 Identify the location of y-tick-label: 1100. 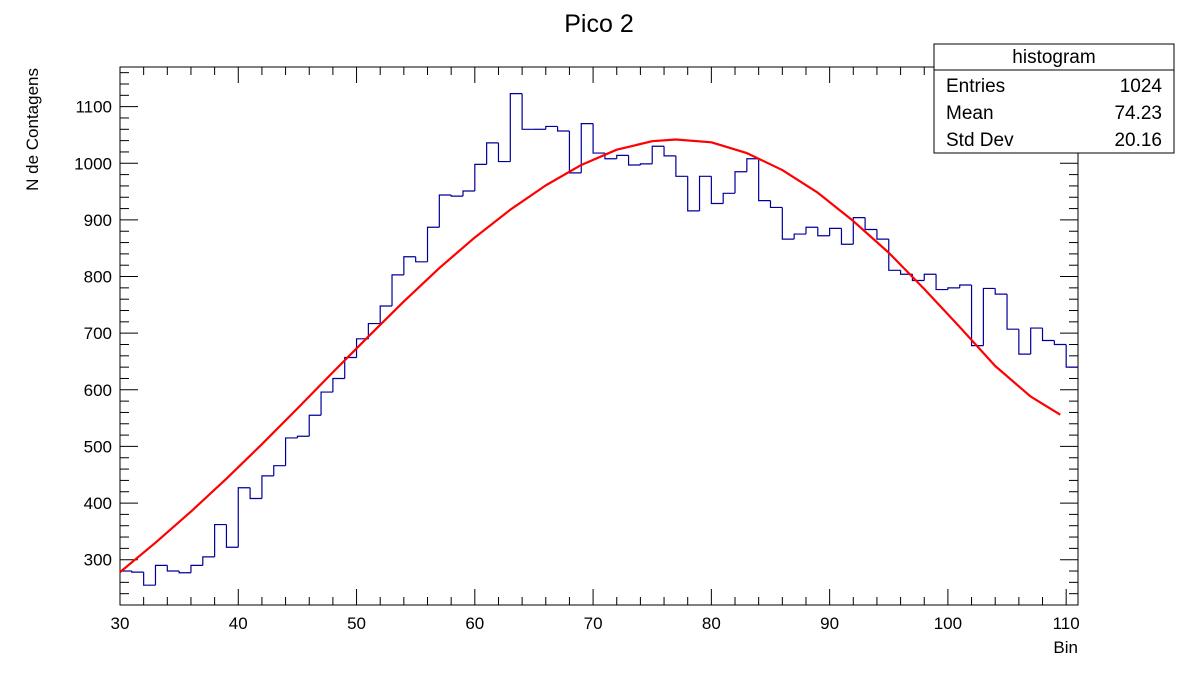
(93, 107).